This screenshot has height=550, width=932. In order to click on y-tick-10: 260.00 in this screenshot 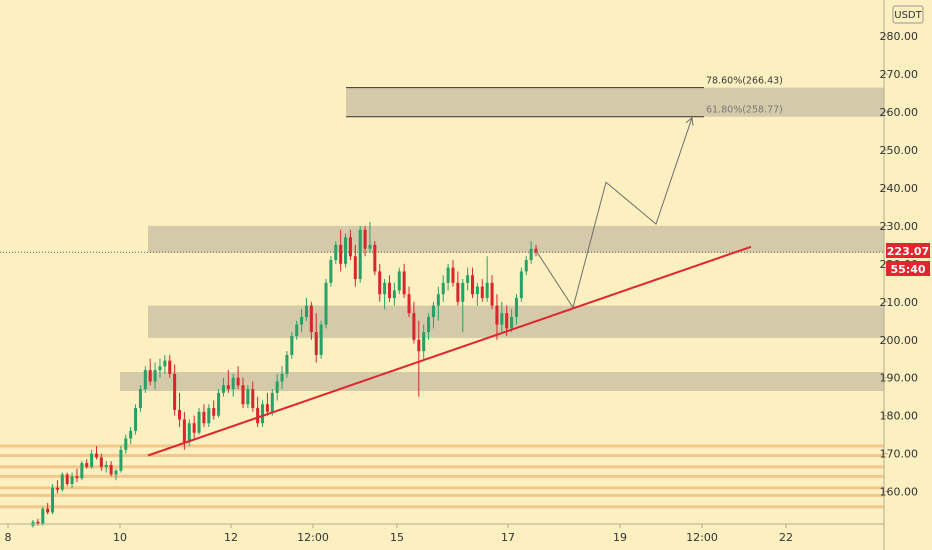, I will do `click(899, 112)`.